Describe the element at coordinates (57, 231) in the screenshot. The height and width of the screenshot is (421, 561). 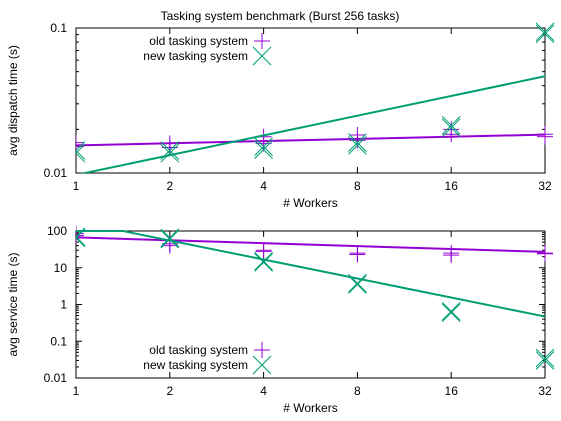
I see `y-tick-label: 100` at that location.